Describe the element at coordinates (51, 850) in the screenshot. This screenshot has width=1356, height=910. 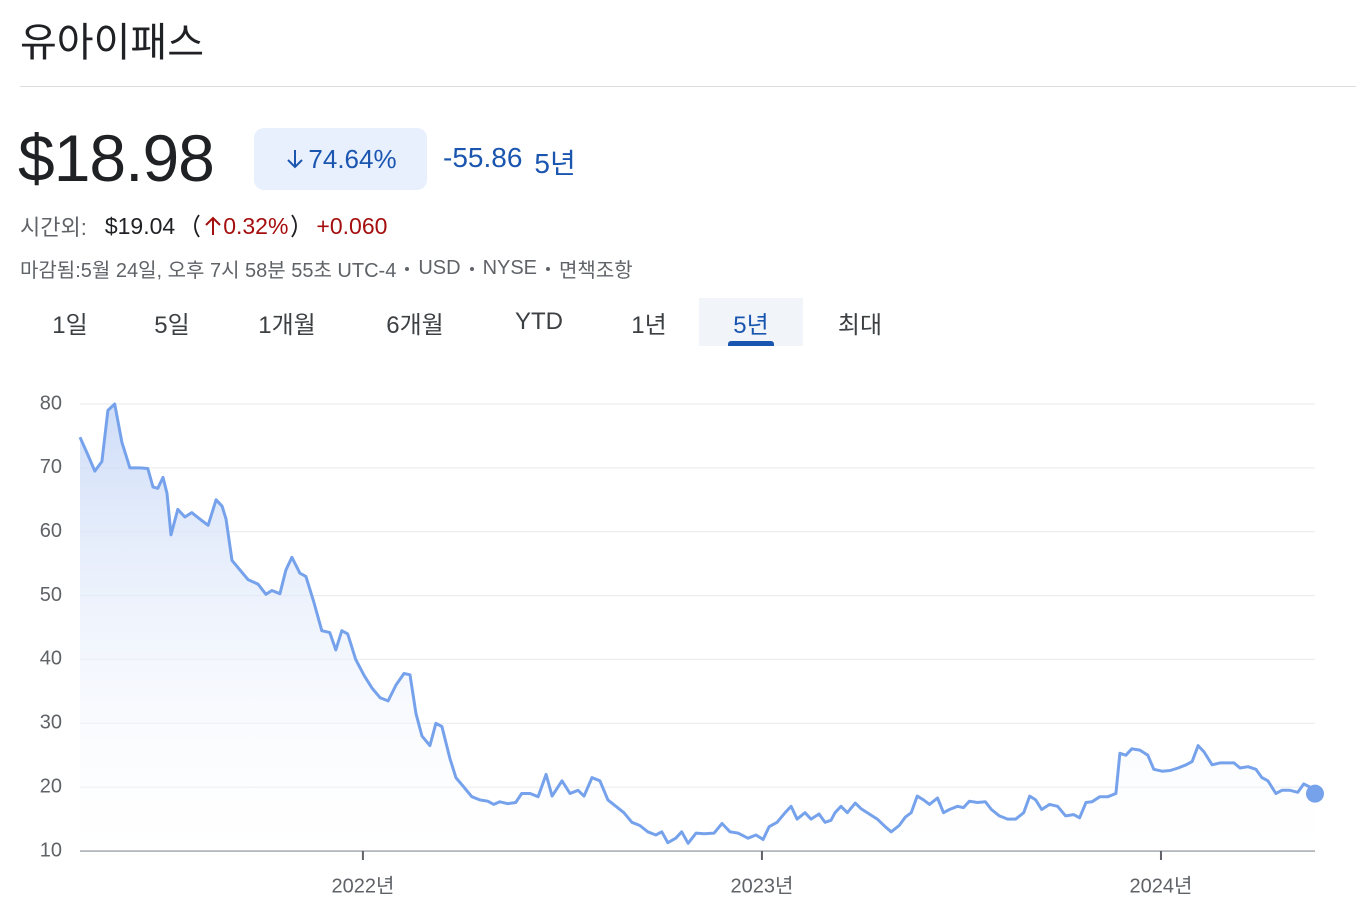
I see `y-tick-label: 10` at that location.